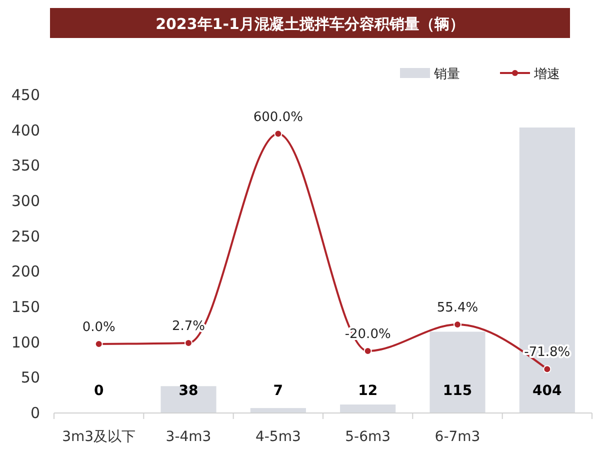 This screenshot has height=459, width=600. I want to click on data-label: 404, so click(547, 391).